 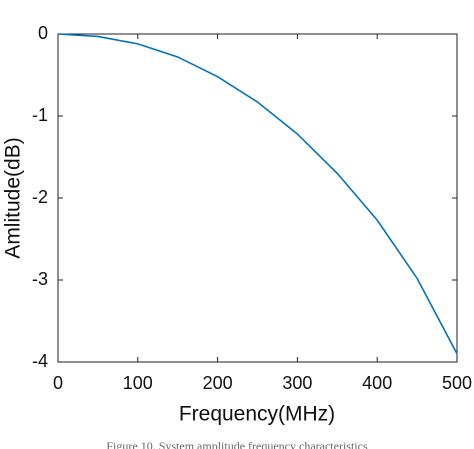 I want to click on y-tick-label: -2, so click(x=40, y=197).